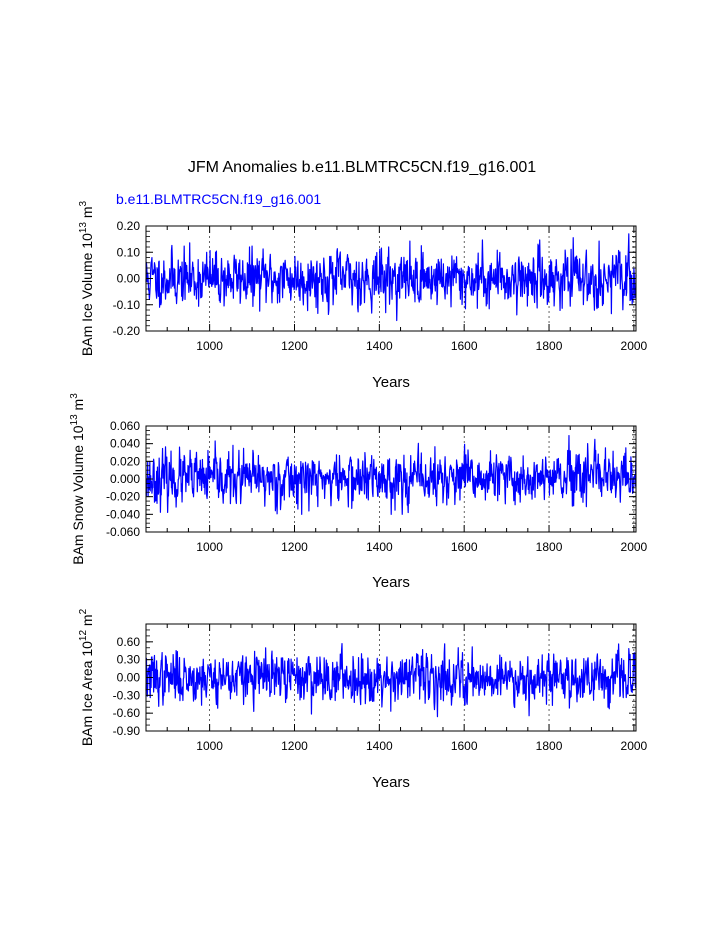 The image size is (723, 935). I want to click on y-tick-label: 0.60, so click(129, 642).